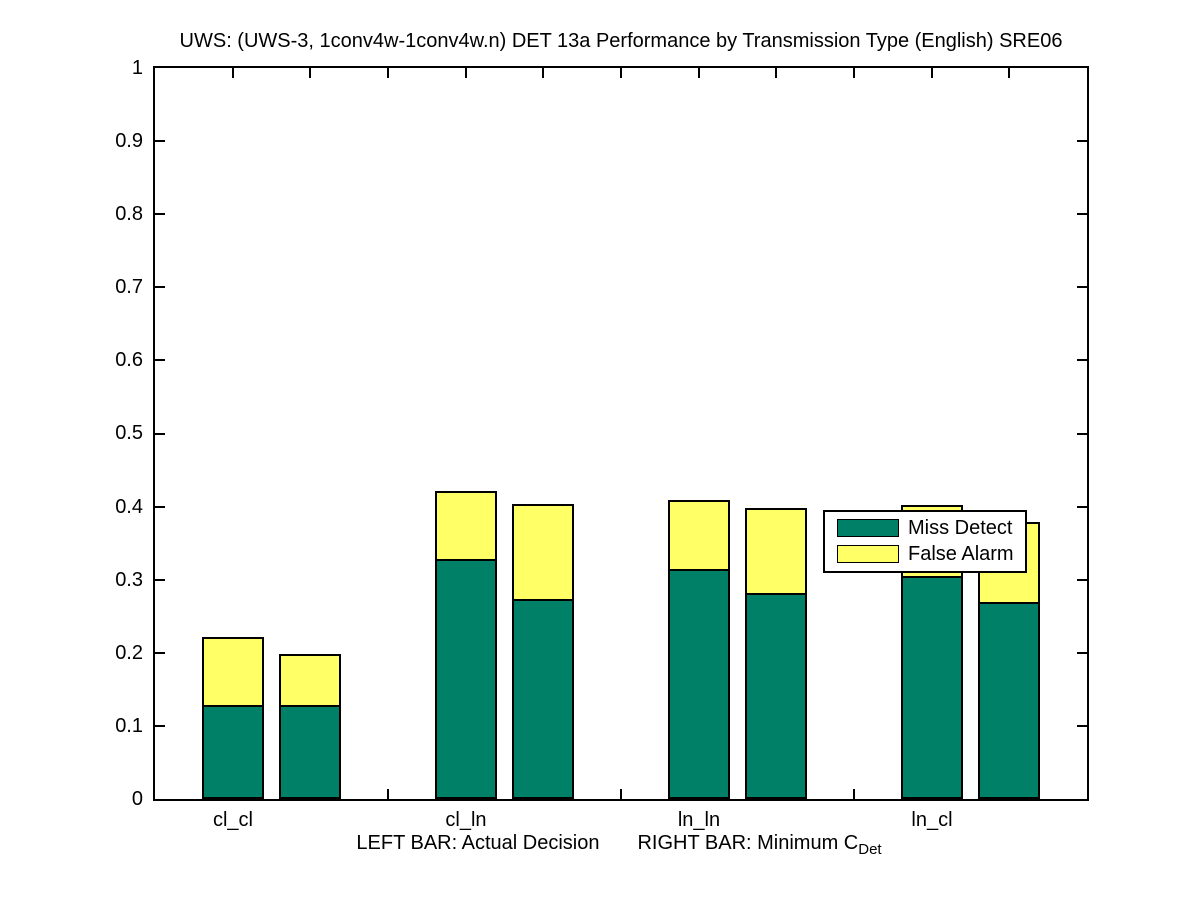 This screenshot has height=900, width=1201. I want to click on bar-cl_ln-right, so click(543, 651).